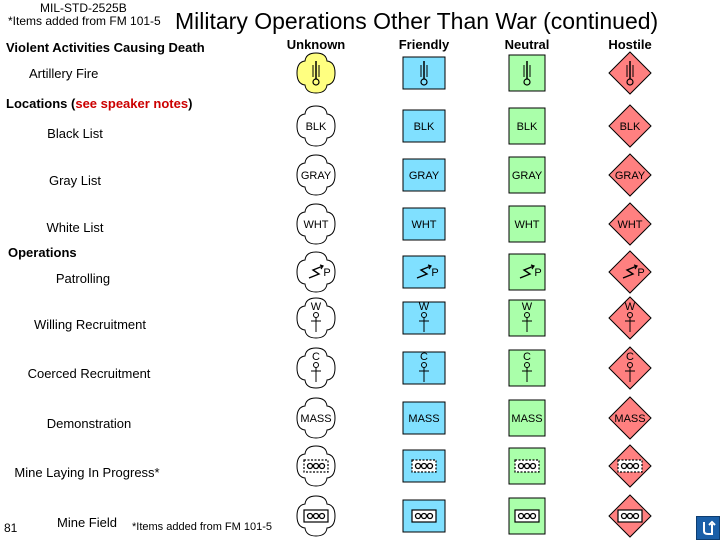  I want to click on row-label-white-list: White List, so click(75, 227).